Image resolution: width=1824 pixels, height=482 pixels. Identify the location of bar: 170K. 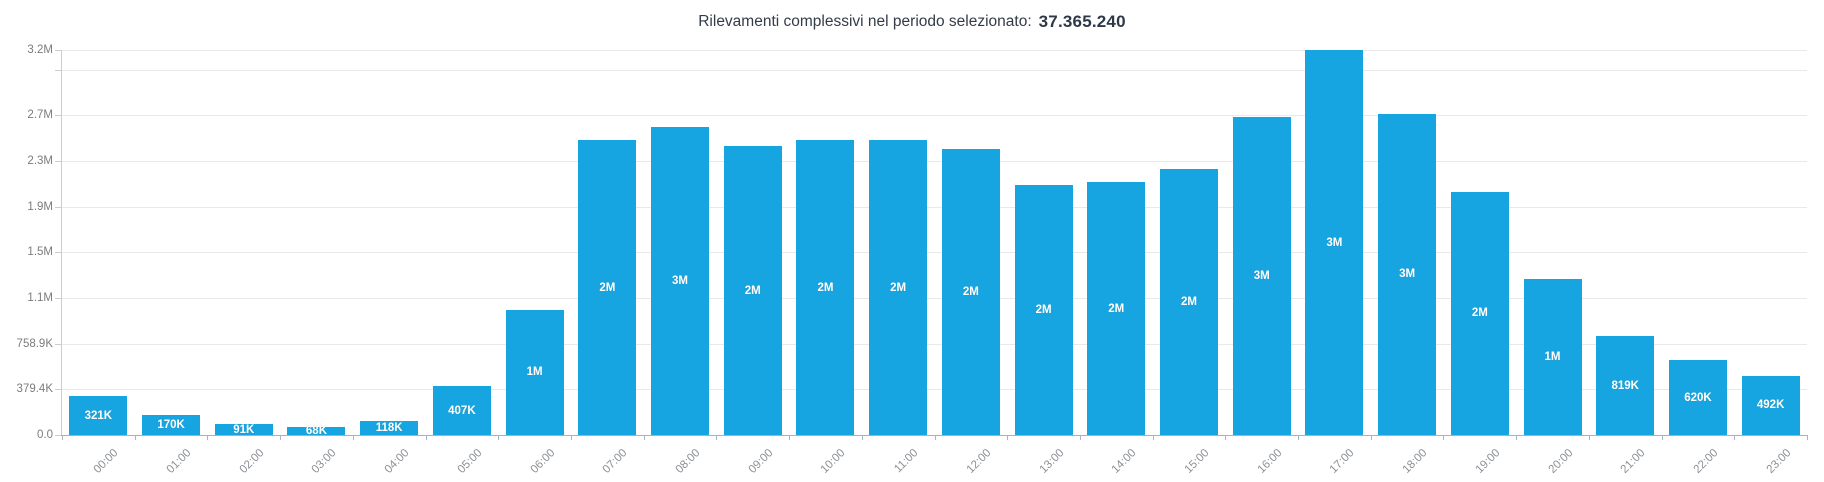
(171, 424).